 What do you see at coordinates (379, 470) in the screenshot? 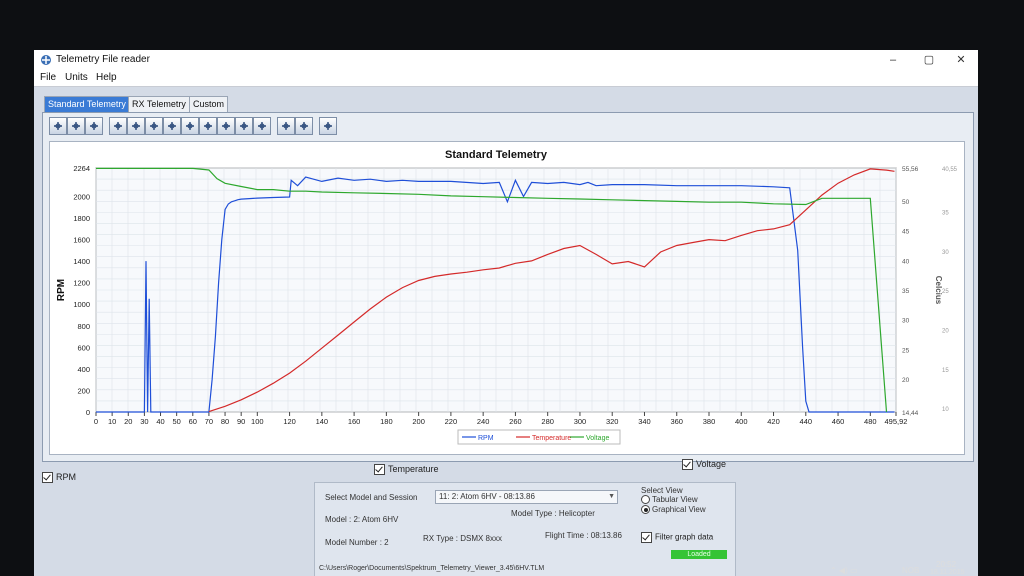
I see `temperature-check-box` at bounding box center [379, 470].